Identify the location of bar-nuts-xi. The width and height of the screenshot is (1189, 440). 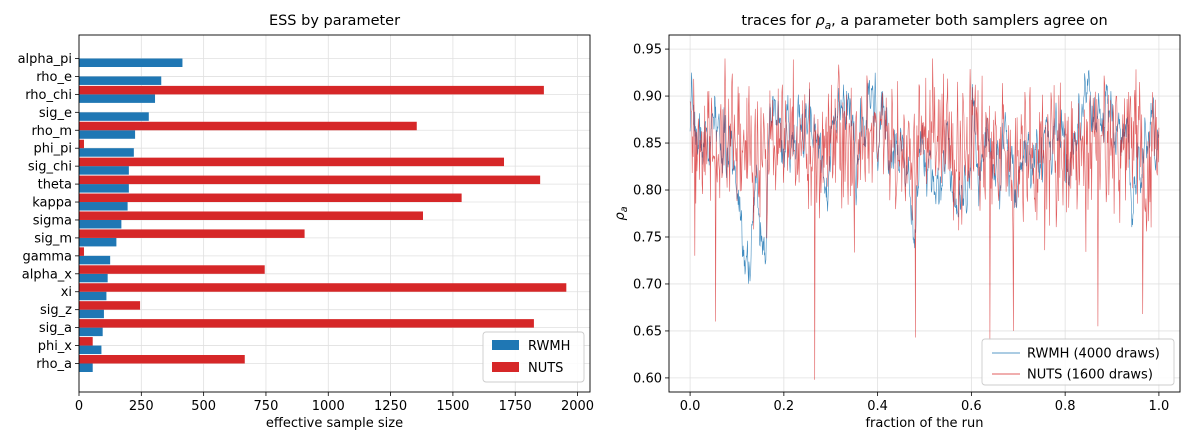
(323, 287).